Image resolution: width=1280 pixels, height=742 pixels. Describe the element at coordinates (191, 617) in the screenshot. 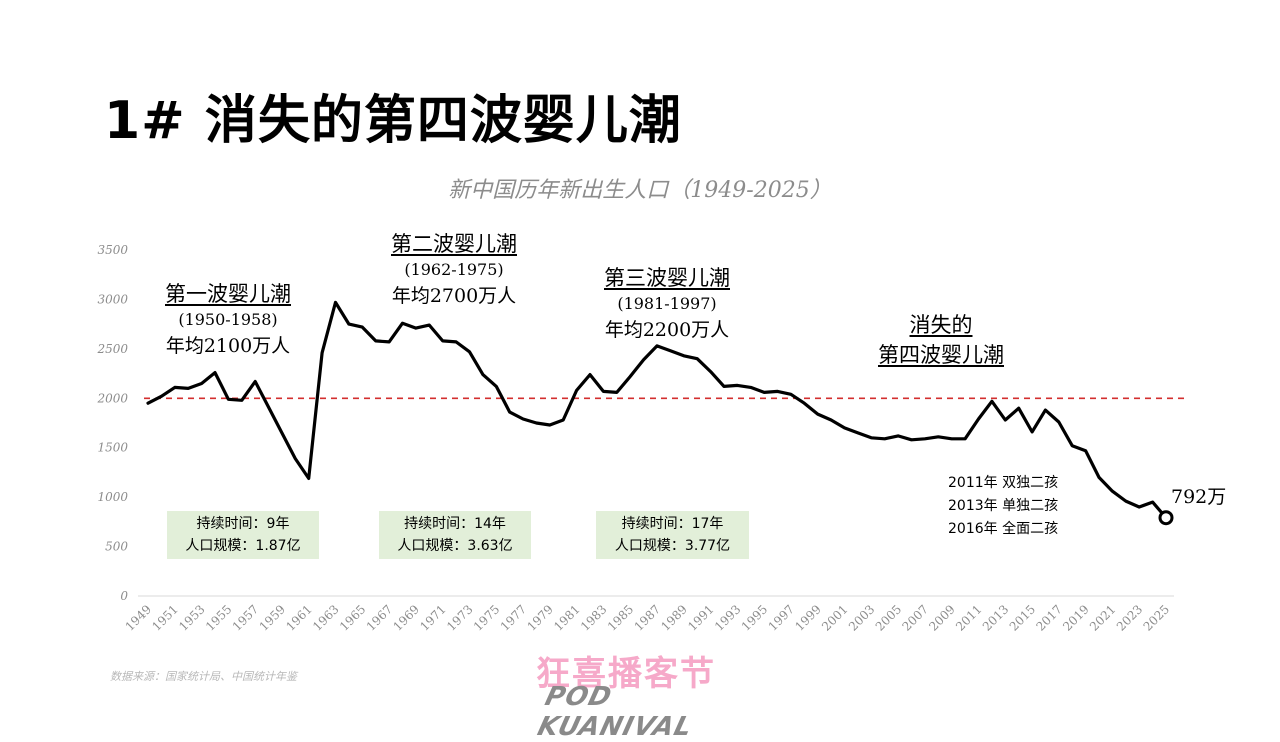

I see `x-tick-label: 1953` at that location.